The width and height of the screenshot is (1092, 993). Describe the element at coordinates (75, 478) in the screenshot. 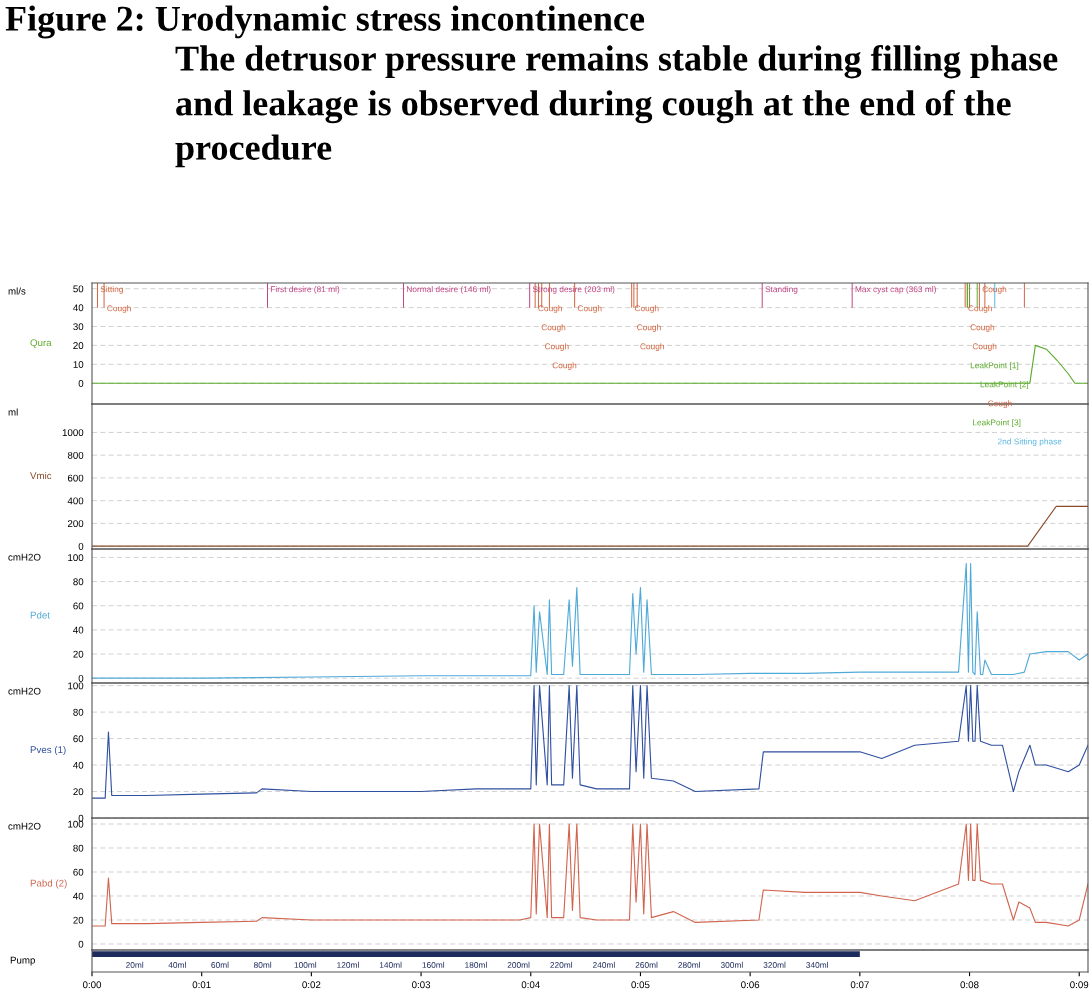

I see `y-tick-label: 600` at that location.